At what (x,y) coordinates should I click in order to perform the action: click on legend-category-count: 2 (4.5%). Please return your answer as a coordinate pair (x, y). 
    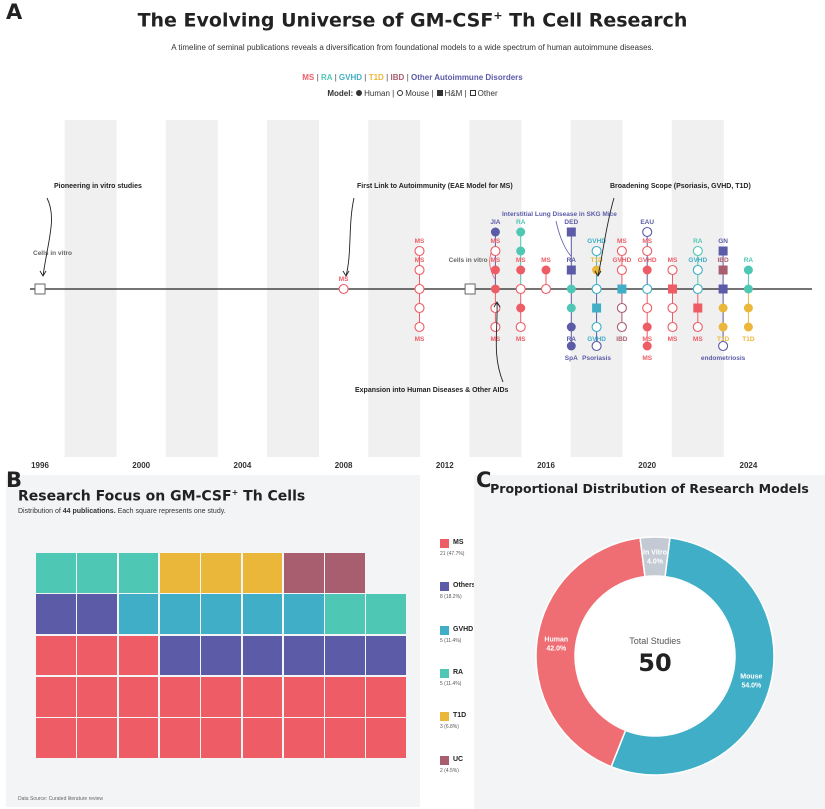
    Looking at the image, I should click on (449, 771).